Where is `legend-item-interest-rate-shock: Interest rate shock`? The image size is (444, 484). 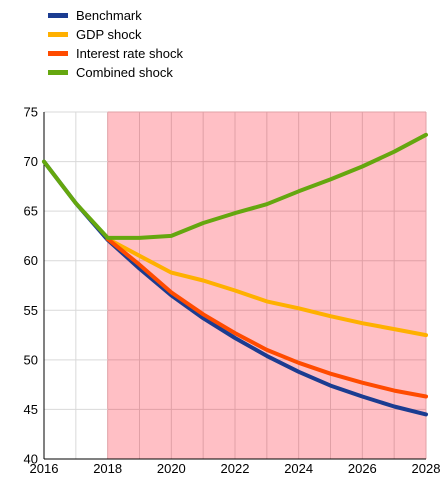
legend-item-interest-rate-shock: Interest rate shock is located at coordinates (115, 53).